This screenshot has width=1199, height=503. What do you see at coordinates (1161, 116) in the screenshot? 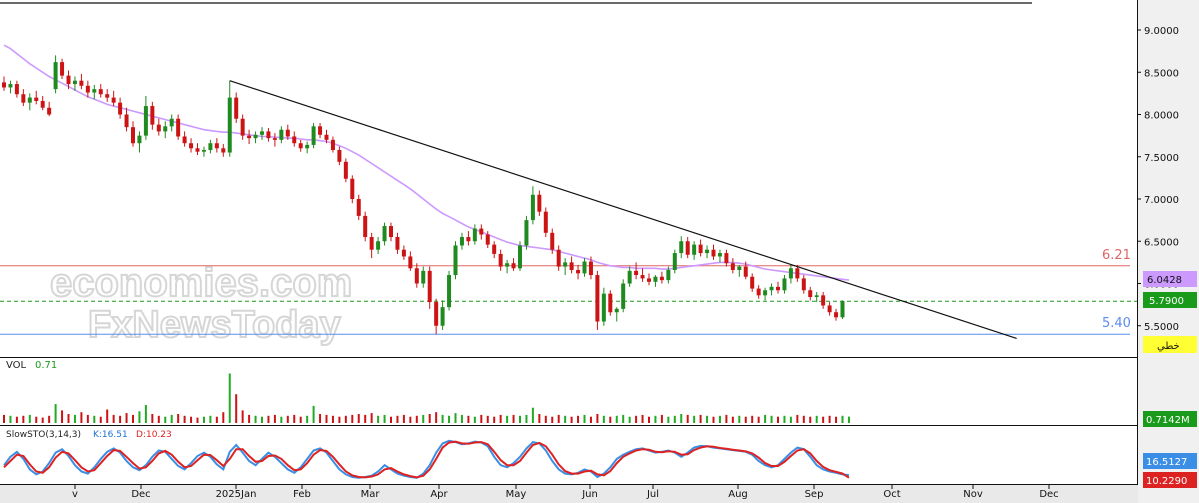
I see `price-tick-label: 8.0000` at bounding box center [1161, 116].